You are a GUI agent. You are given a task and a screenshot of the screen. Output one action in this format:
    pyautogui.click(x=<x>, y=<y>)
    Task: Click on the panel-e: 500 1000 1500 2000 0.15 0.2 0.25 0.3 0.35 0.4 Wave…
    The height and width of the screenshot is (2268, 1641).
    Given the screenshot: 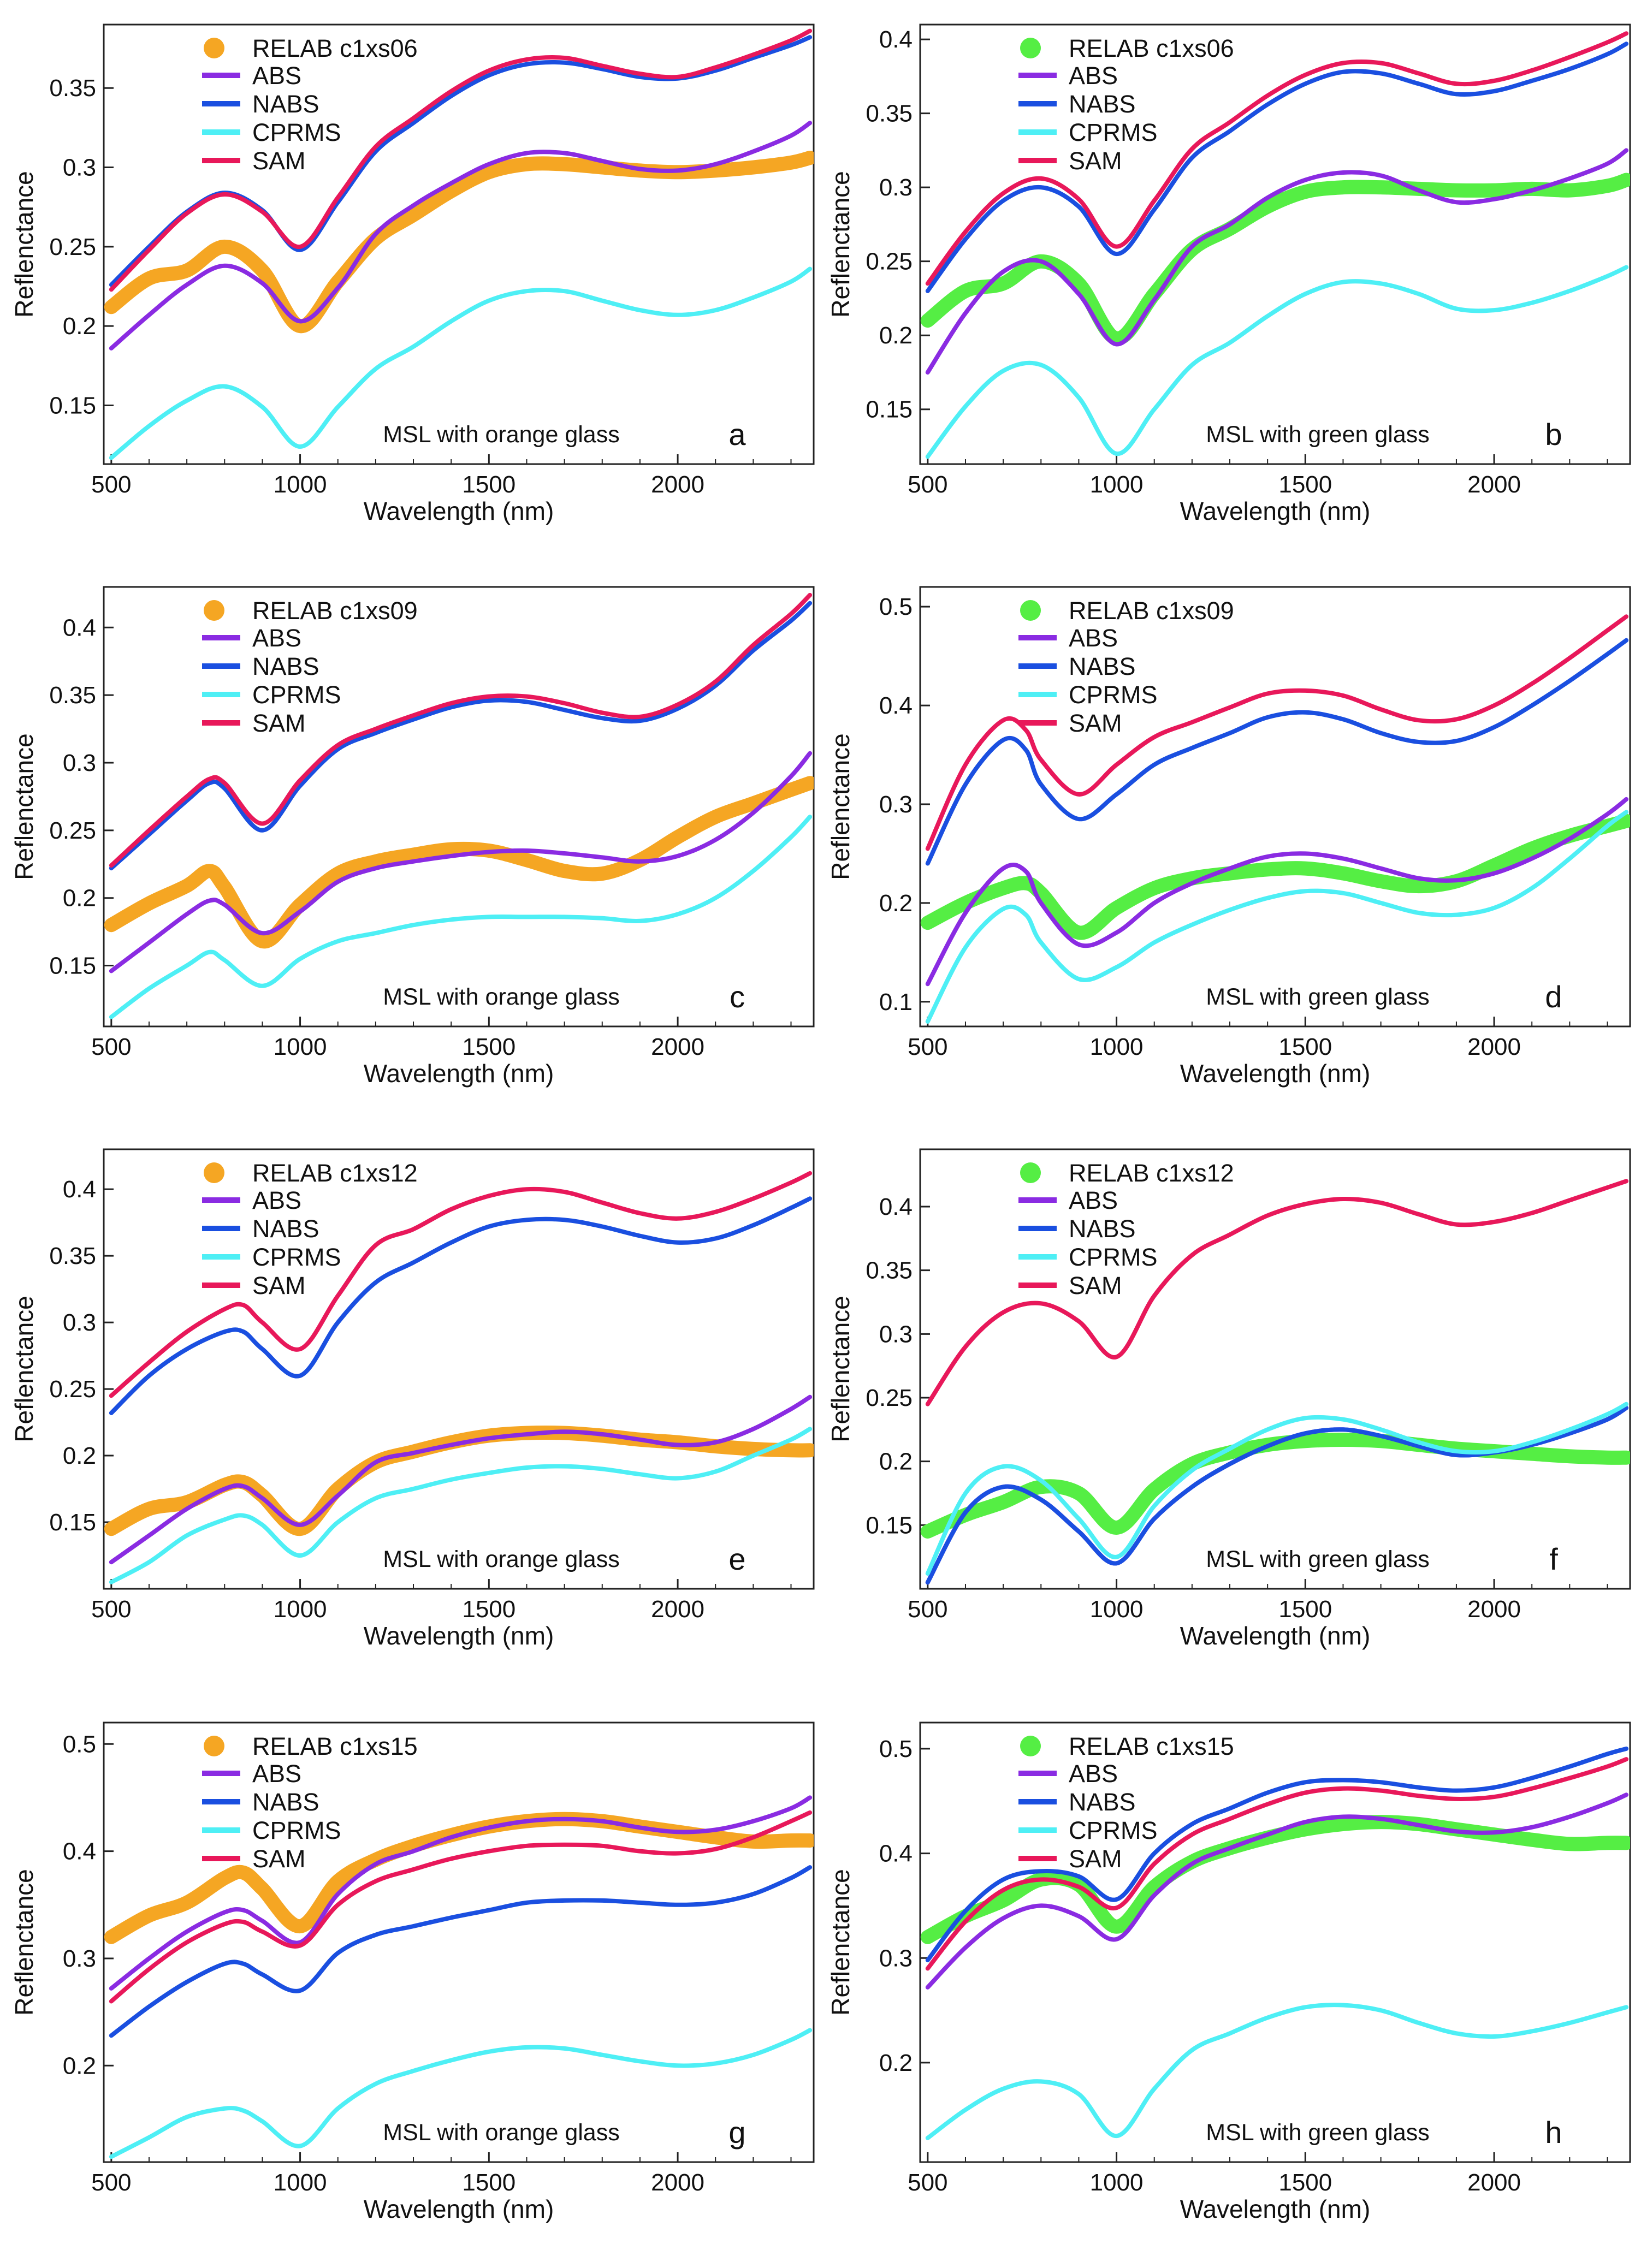 What is the action you would take?
    pyautogui.click(x=412, y=1399)
    